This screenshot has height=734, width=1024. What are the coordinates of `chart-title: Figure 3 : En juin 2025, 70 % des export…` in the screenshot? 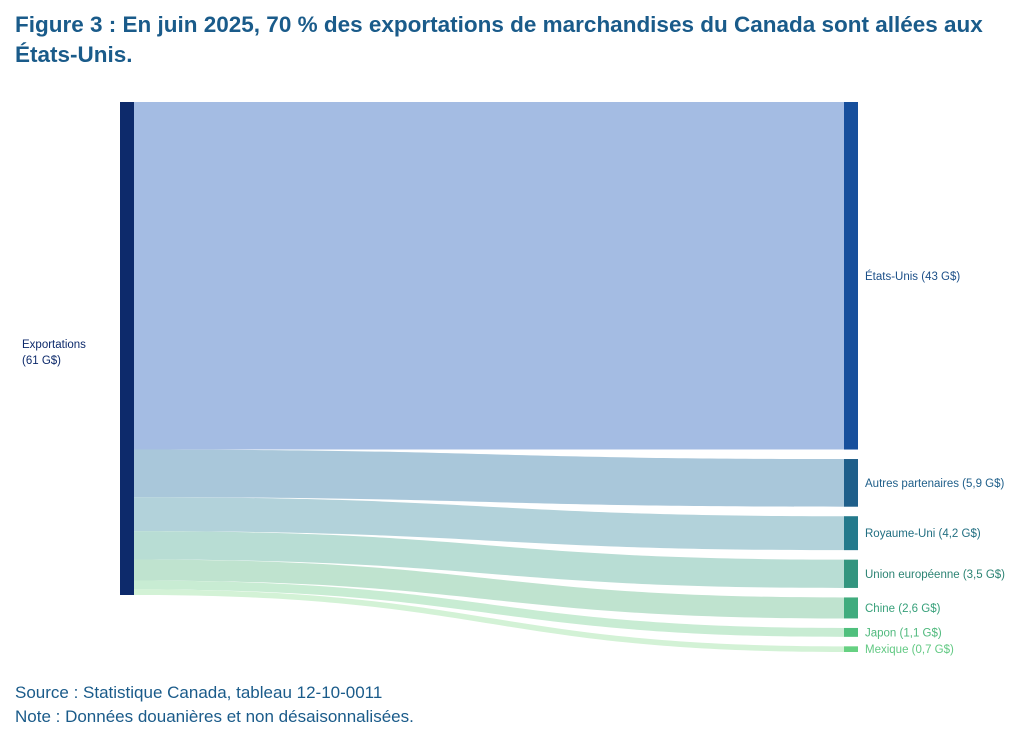 It's located at (499, 39).